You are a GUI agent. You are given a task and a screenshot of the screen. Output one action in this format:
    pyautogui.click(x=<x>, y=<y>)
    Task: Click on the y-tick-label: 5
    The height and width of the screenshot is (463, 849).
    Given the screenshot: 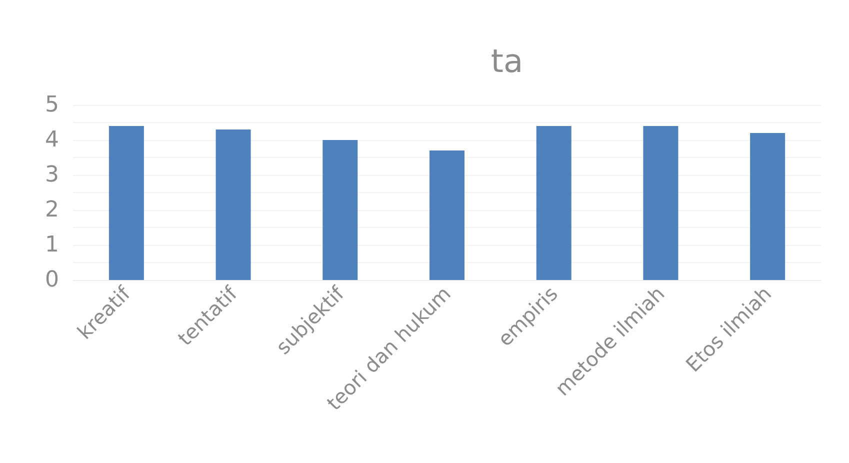 What is the action you would take?
    pyautogui.click(x=52, y=105)
    